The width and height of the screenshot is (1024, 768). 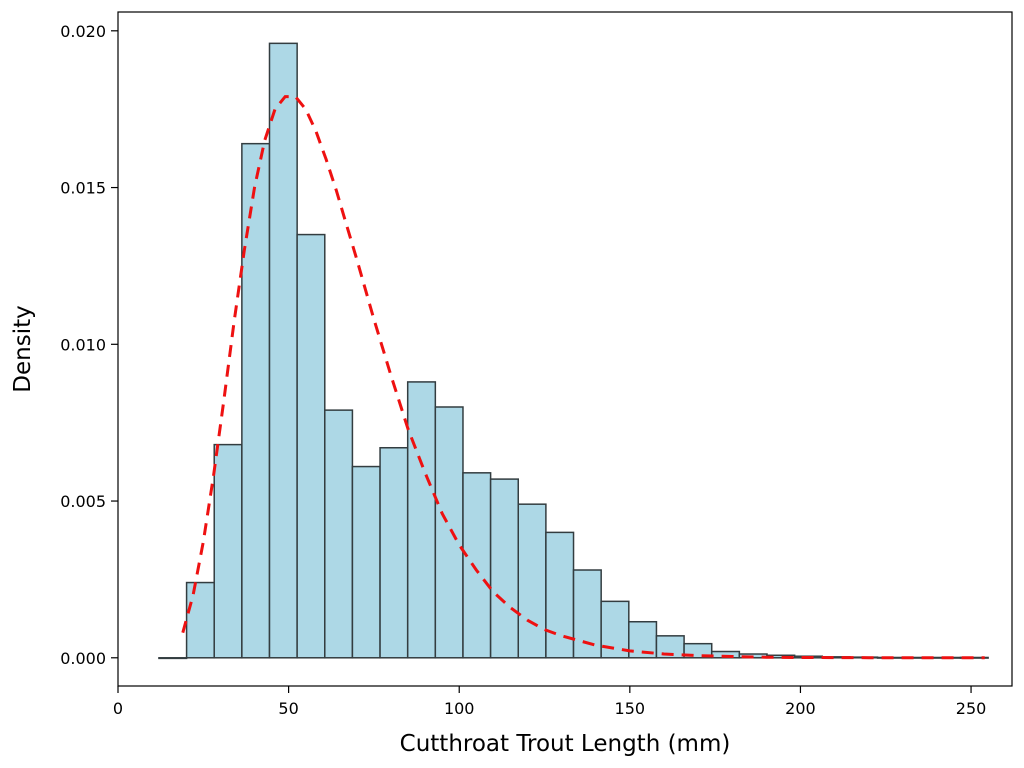 What do you see at coordinates (459, 708) in the screenshot?
I see `x-tick-label: 100` at bounding box center [459, 708].